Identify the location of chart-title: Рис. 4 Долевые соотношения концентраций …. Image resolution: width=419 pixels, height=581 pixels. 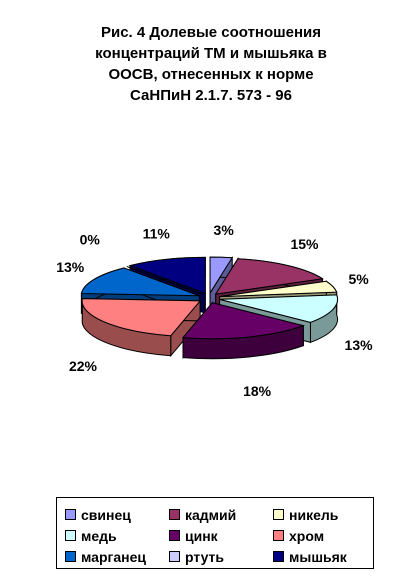
(211, 64).